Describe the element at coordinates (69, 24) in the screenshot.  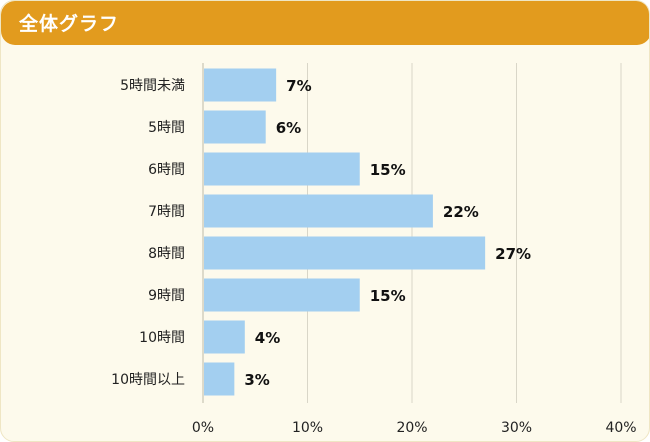
I see `chart-title: 全体グラフ` at that location.